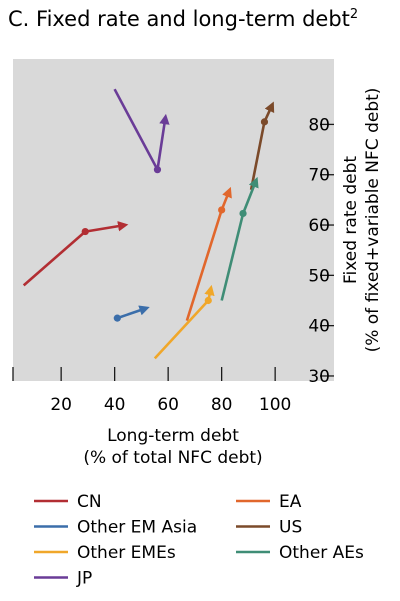 The width and height of the screenshot is (400, 601). Describe the element at coordinates (126, 553) in the screenshot. I see `legend-label: Other EMEs` at that location.